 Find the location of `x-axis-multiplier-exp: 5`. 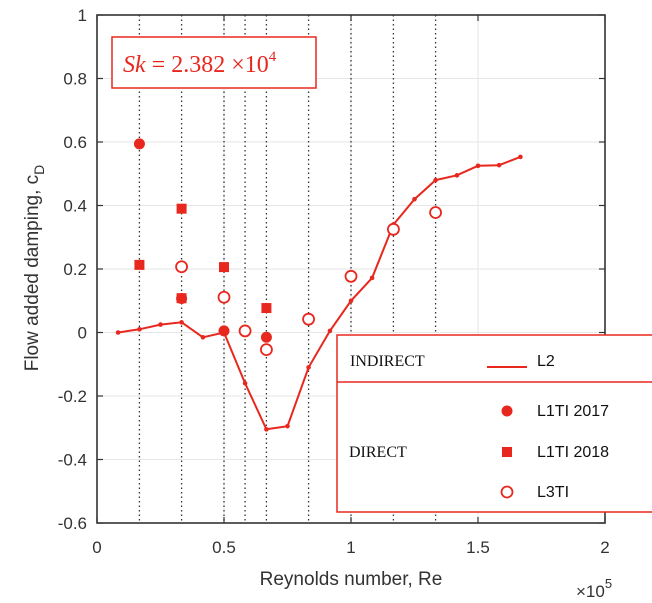

x-axis-multiplier-exp: 5 is located at coordinates (608, 583).